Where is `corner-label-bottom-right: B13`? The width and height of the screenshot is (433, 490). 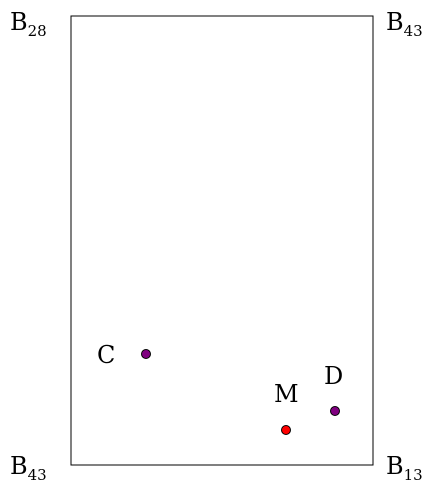
corner-label-bottom-right: B13 is located at coordinates (404, 468).